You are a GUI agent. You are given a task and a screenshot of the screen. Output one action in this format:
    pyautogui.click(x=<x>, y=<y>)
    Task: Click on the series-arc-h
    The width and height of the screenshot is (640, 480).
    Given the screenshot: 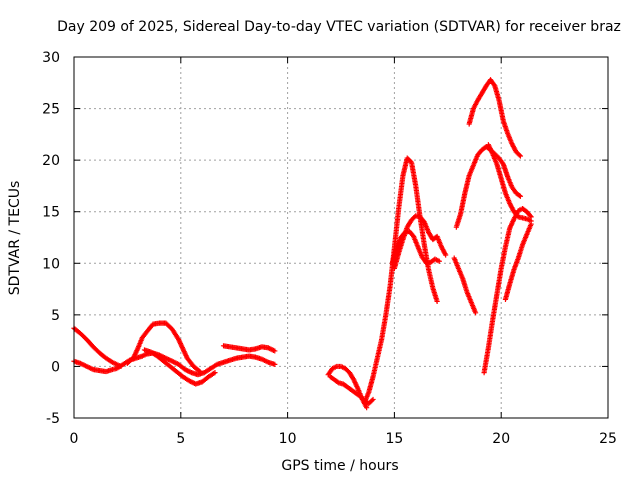 What is the action you would take?
    pyautogui.click(x=400, y=280)
    